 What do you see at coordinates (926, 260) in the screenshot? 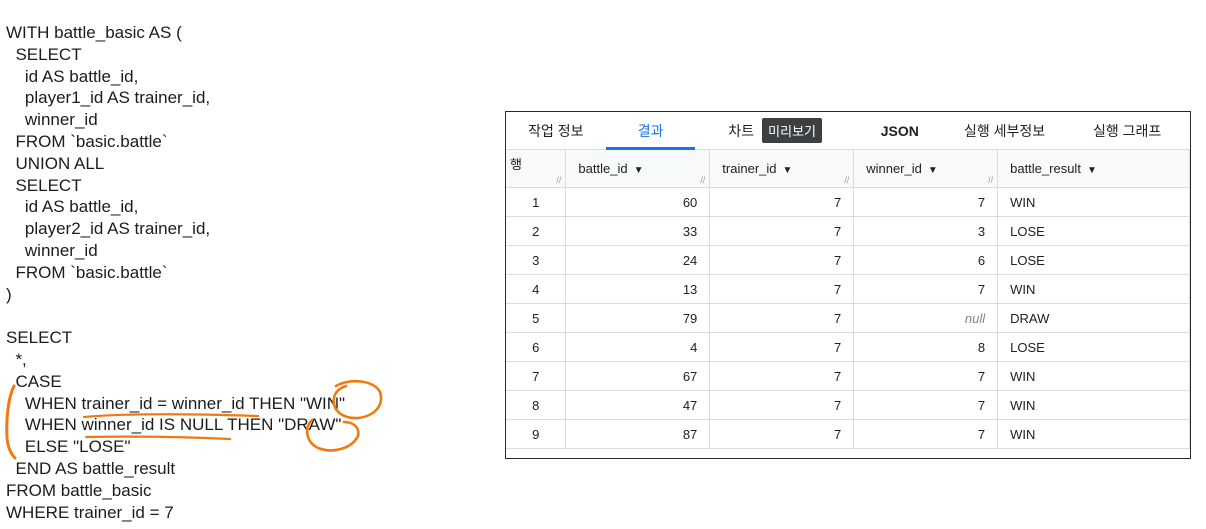
I see `table-cell: 6` at bounding box center [926, 260].